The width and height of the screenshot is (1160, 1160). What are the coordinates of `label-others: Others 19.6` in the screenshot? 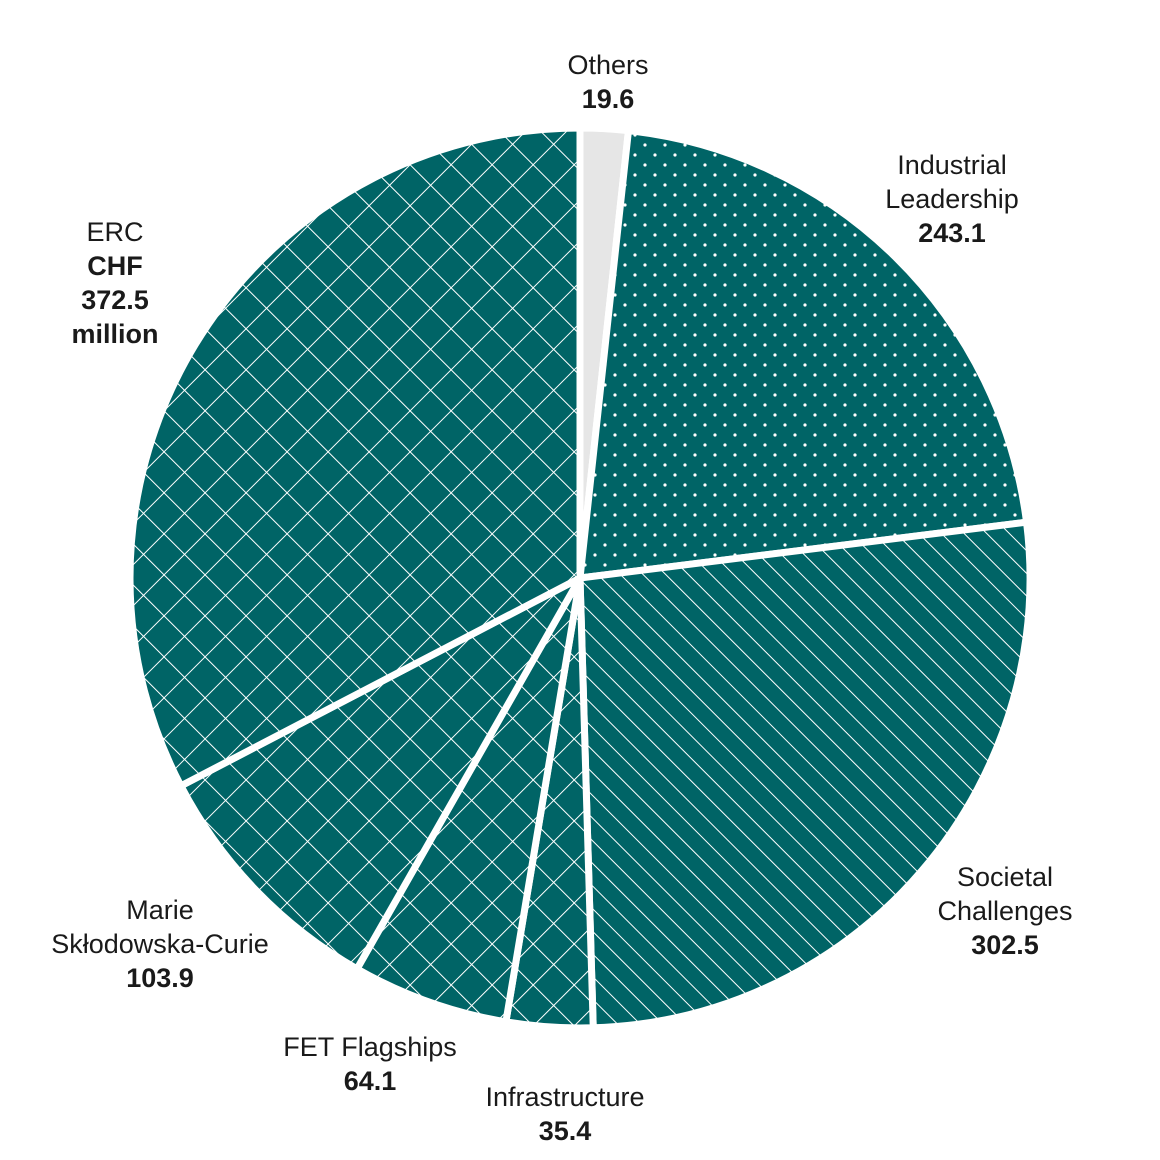 It's located at (608, 82).